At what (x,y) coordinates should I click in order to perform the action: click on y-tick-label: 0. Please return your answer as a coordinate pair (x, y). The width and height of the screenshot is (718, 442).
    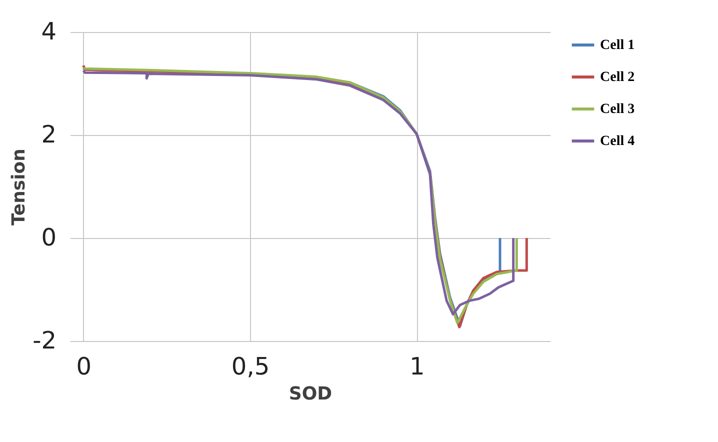
    Looking at the image, I should click on (48, 238).